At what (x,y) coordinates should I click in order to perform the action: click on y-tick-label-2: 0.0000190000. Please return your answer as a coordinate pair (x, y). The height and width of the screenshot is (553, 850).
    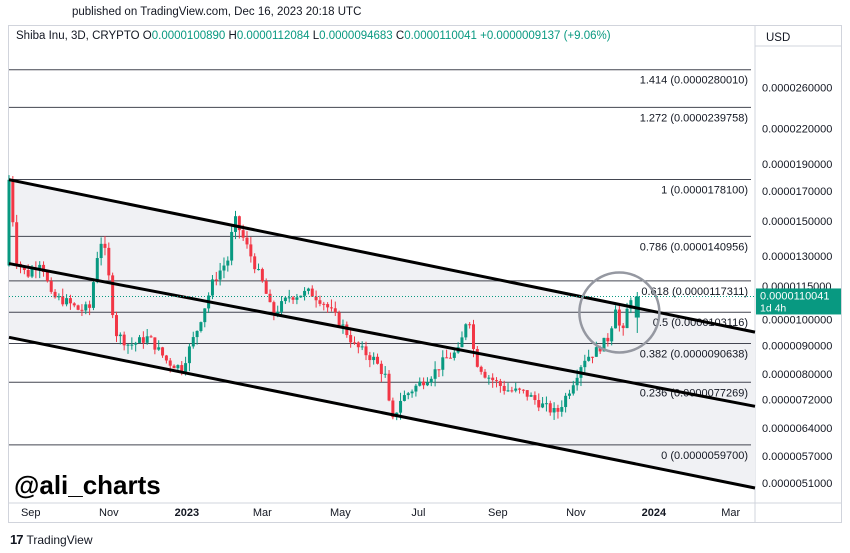
    Looking at the image, I should click on (797, 165).